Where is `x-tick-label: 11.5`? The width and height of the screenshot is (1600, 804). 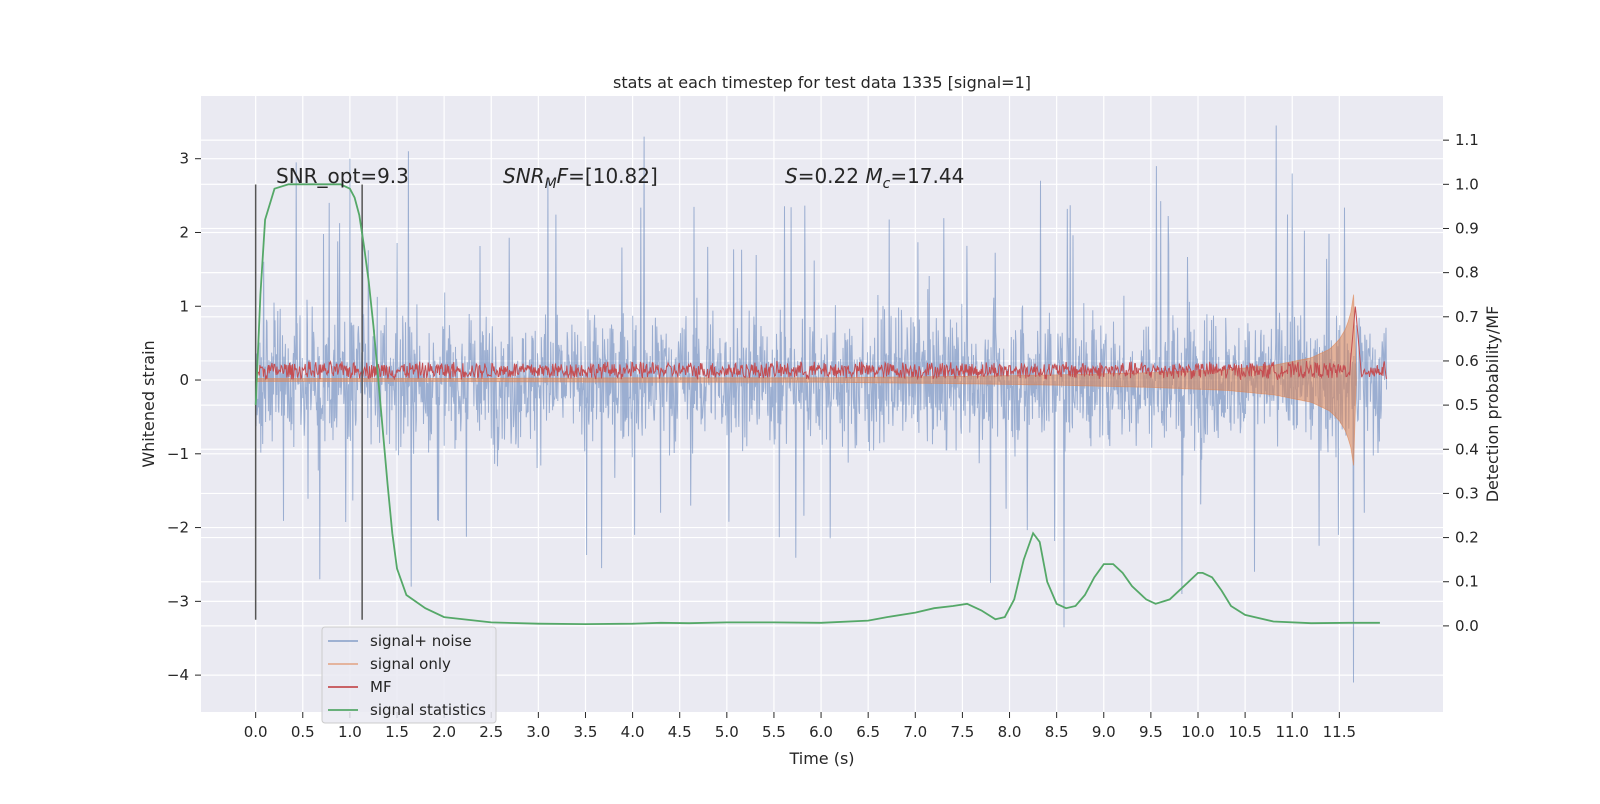
x-tick-label: 11.5 is located at coordinates (1339, 732).